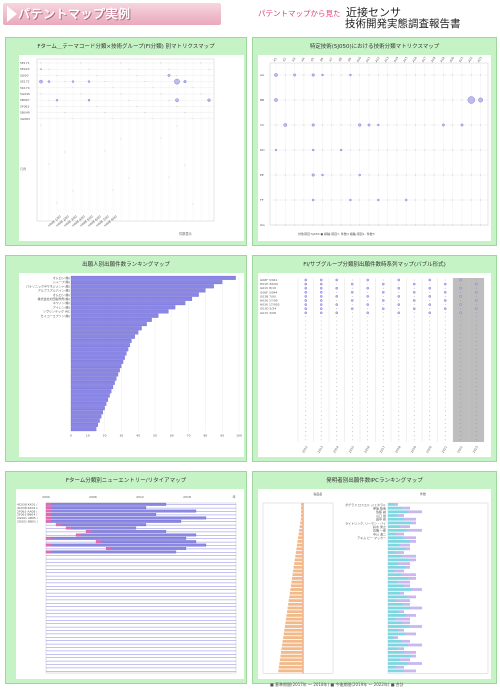 The height and width of the screenshot is (694, 500). What do you see at coordinates (397, 449) in the screenshot?
I see `year-label: 2018` at bounding box center [397, 449].